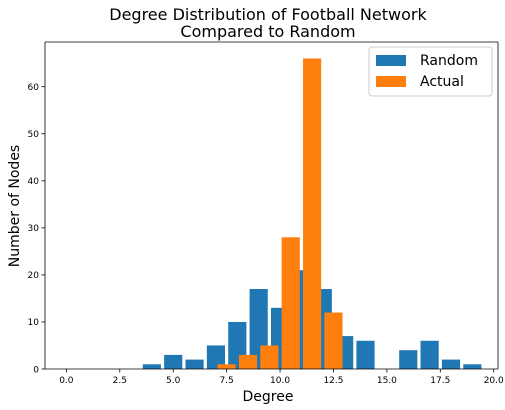 This screenshot has height=410, width=505. Describe the element at coordinates (268, 14) in the screenshot. I see `chart-title-line-1: Degree Distribution of Football Network` at that location.